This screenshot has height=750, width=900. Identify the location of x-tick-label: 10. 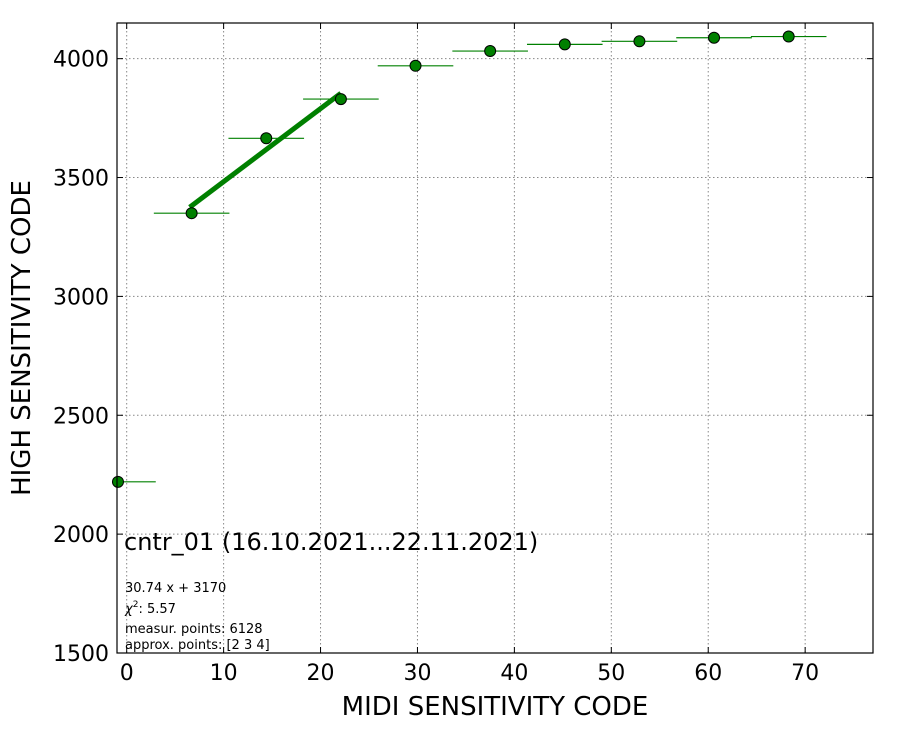
(224, 673).